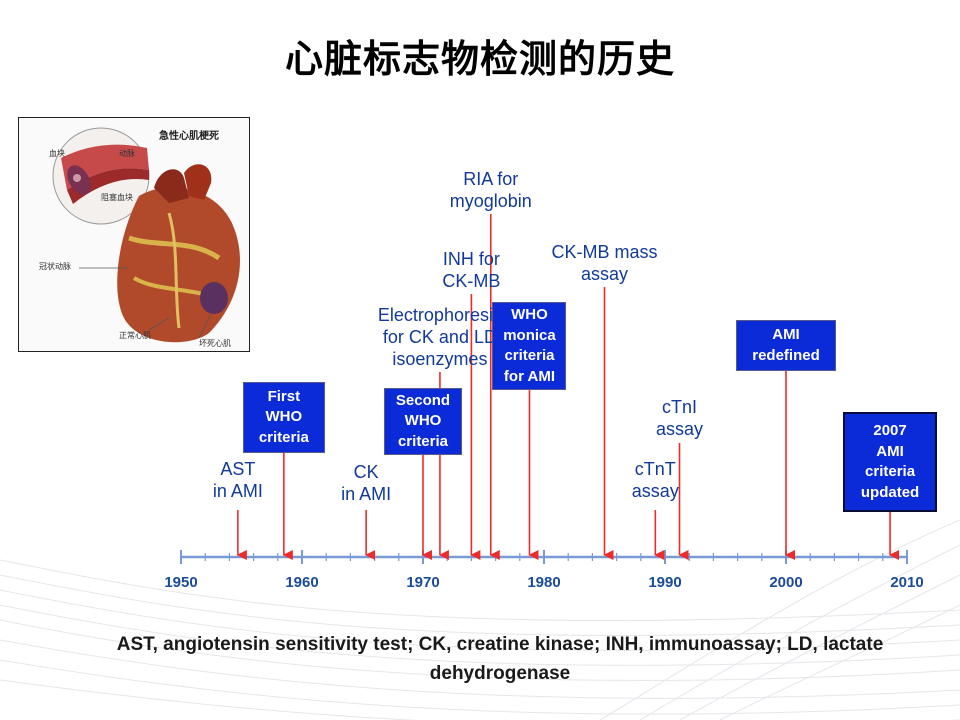  I want to click on event-label-line: monica, so click(529, 335).